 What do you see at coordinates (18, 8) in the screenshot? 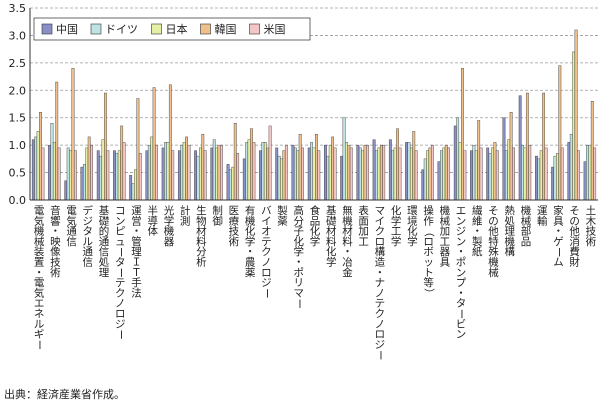
I see `y-tick-label: 3.5` at bounding box center [18, 8].